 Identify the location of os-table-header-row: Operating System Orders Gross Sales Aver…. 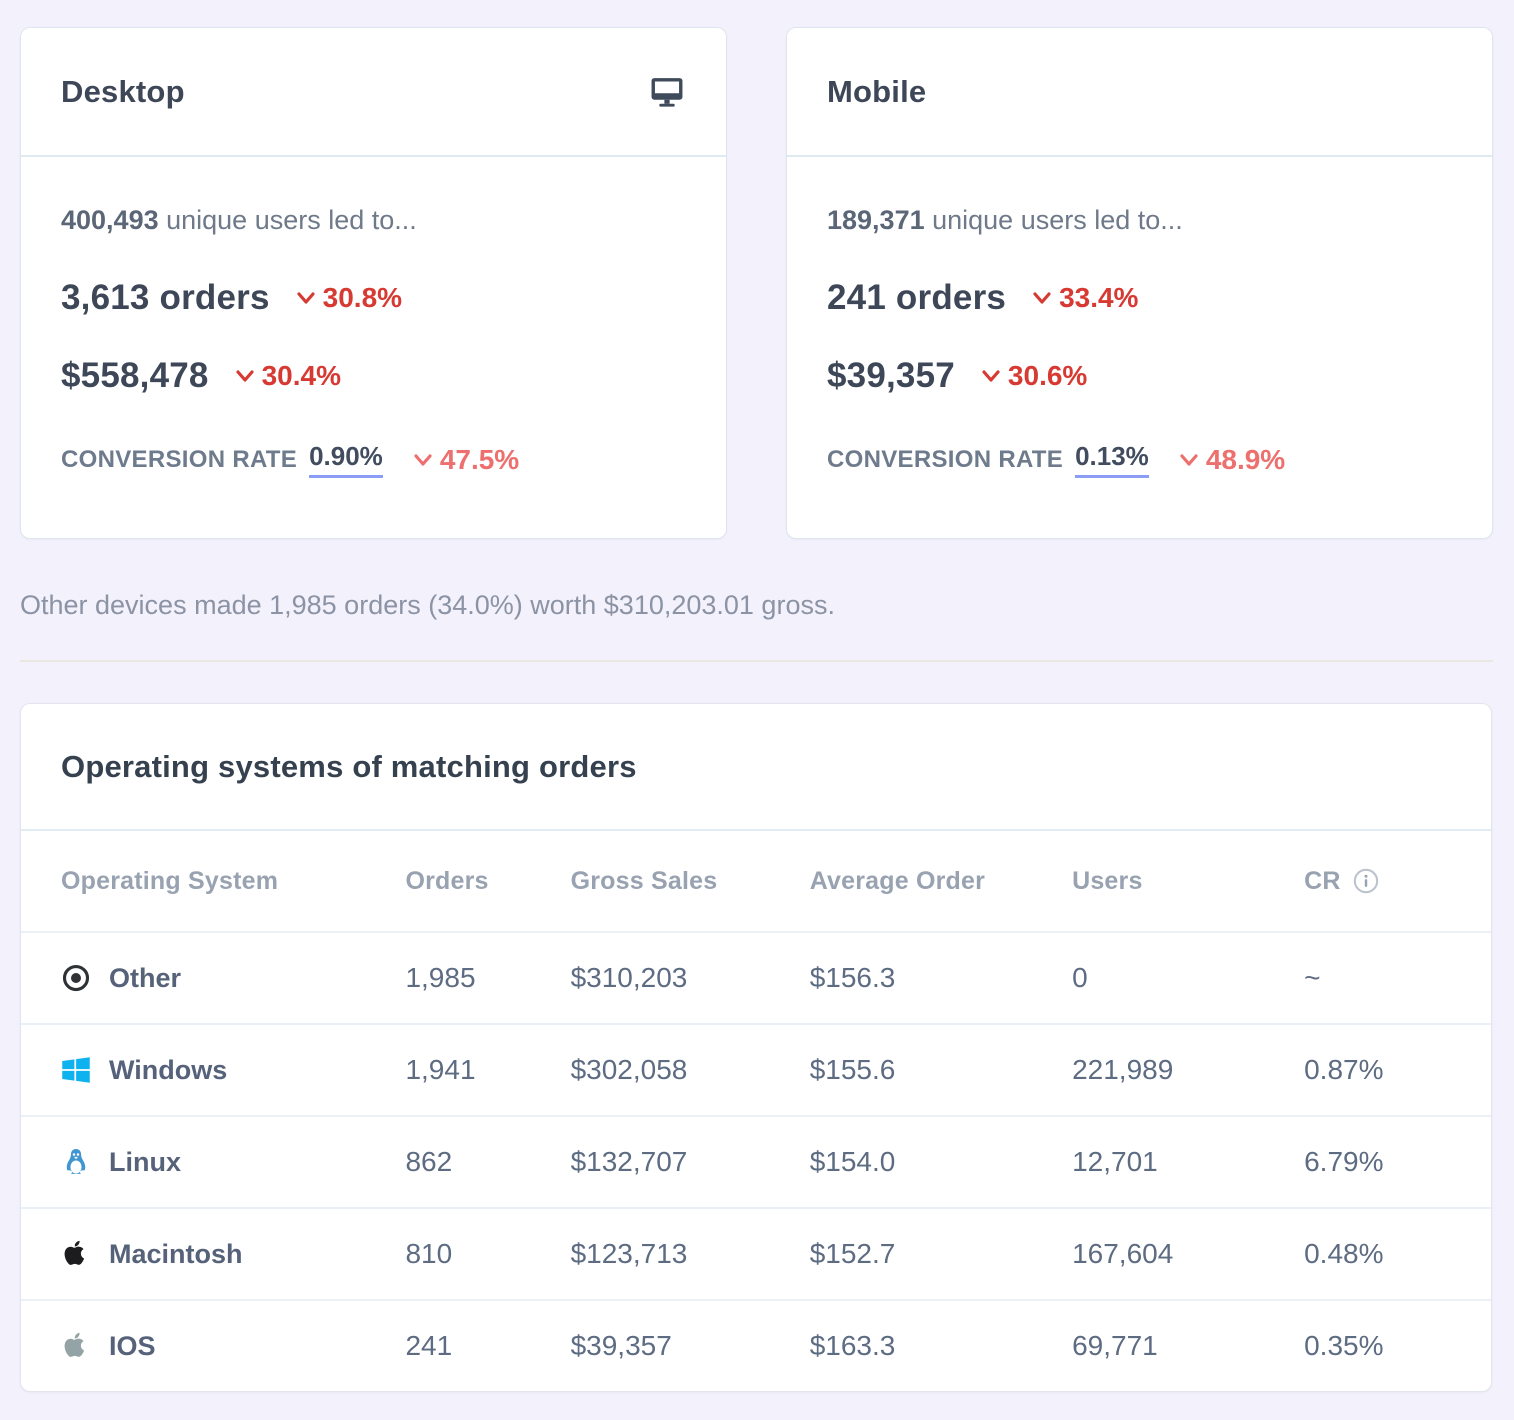
(756, 881).